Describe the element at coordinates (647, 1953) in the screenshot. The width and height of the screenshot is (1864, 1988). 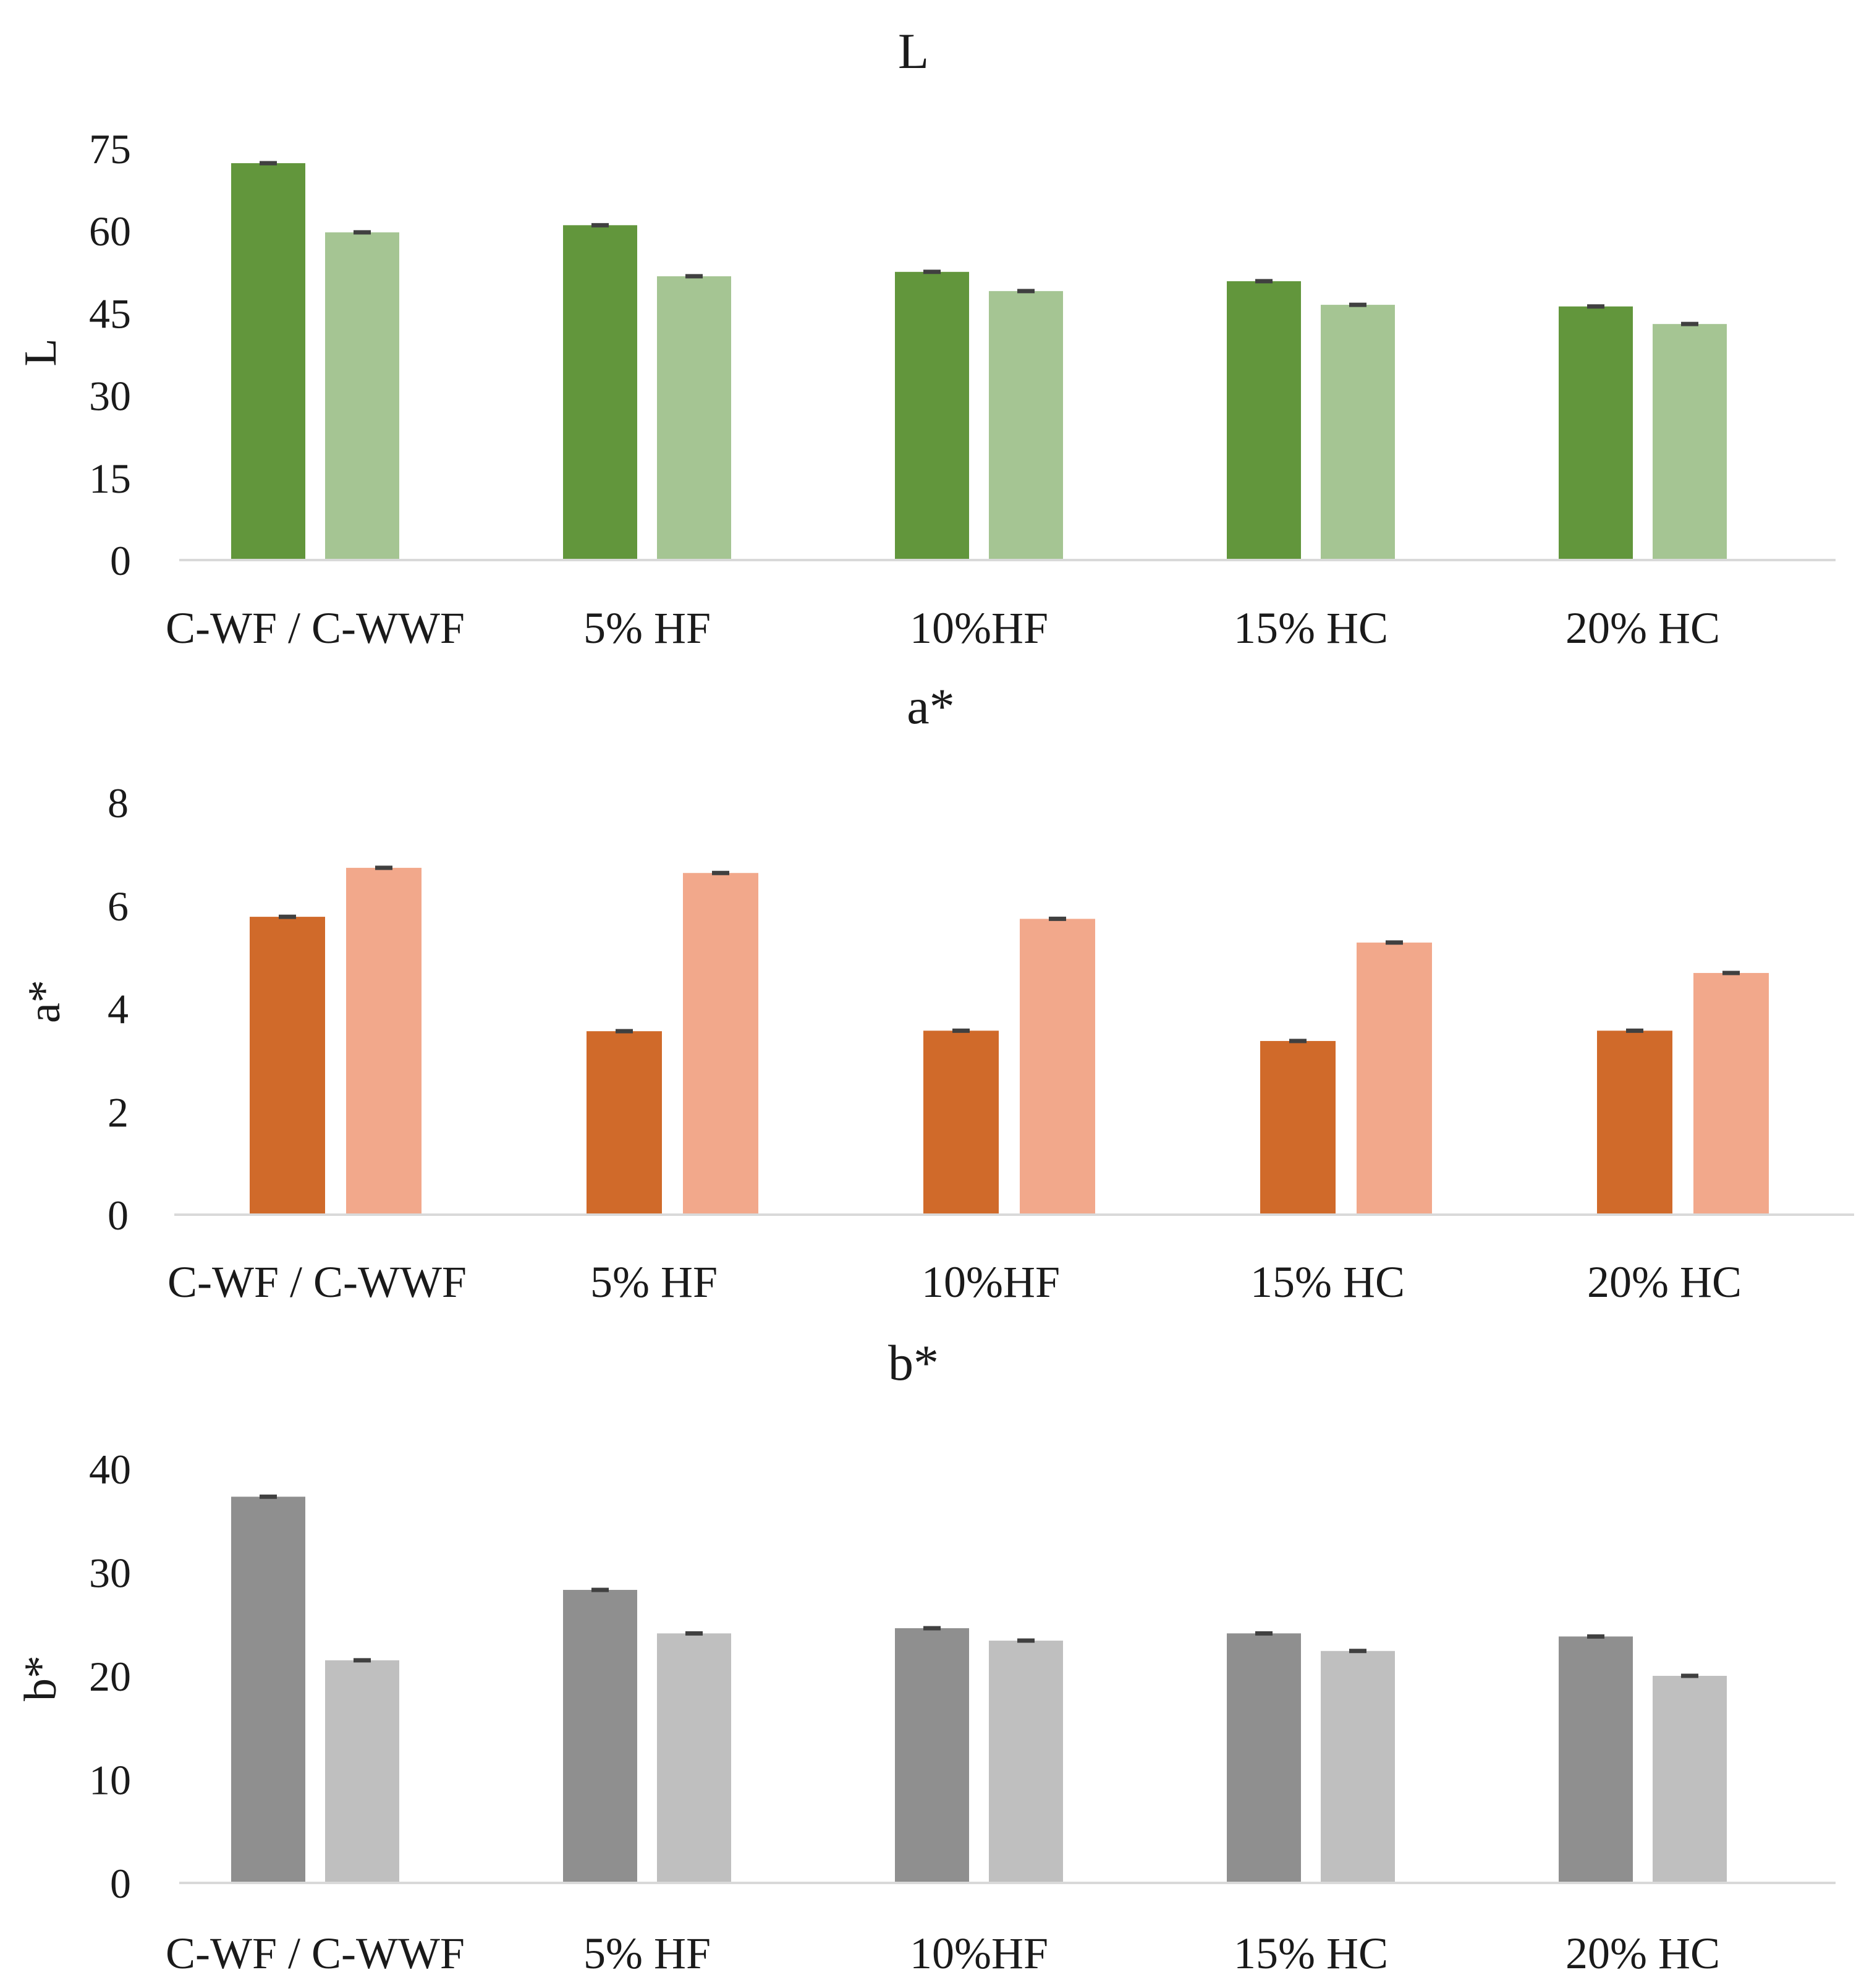
I see `b-x-category-label: 5% HF` at that location.